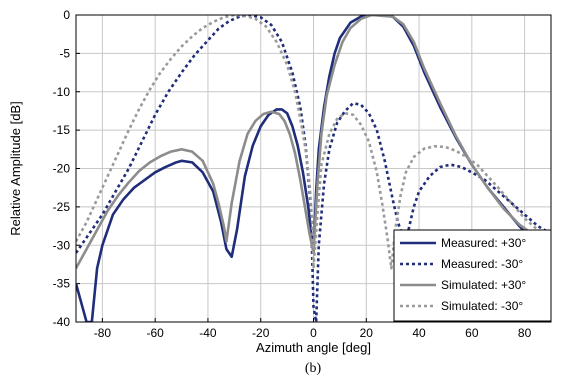 Image resolution: width=569 pixels, height=389 pixels. What do you see at coordinates (367, 333) in the screenshot?
I see `x-tick-label: 20` at bounding box center [367, 333].